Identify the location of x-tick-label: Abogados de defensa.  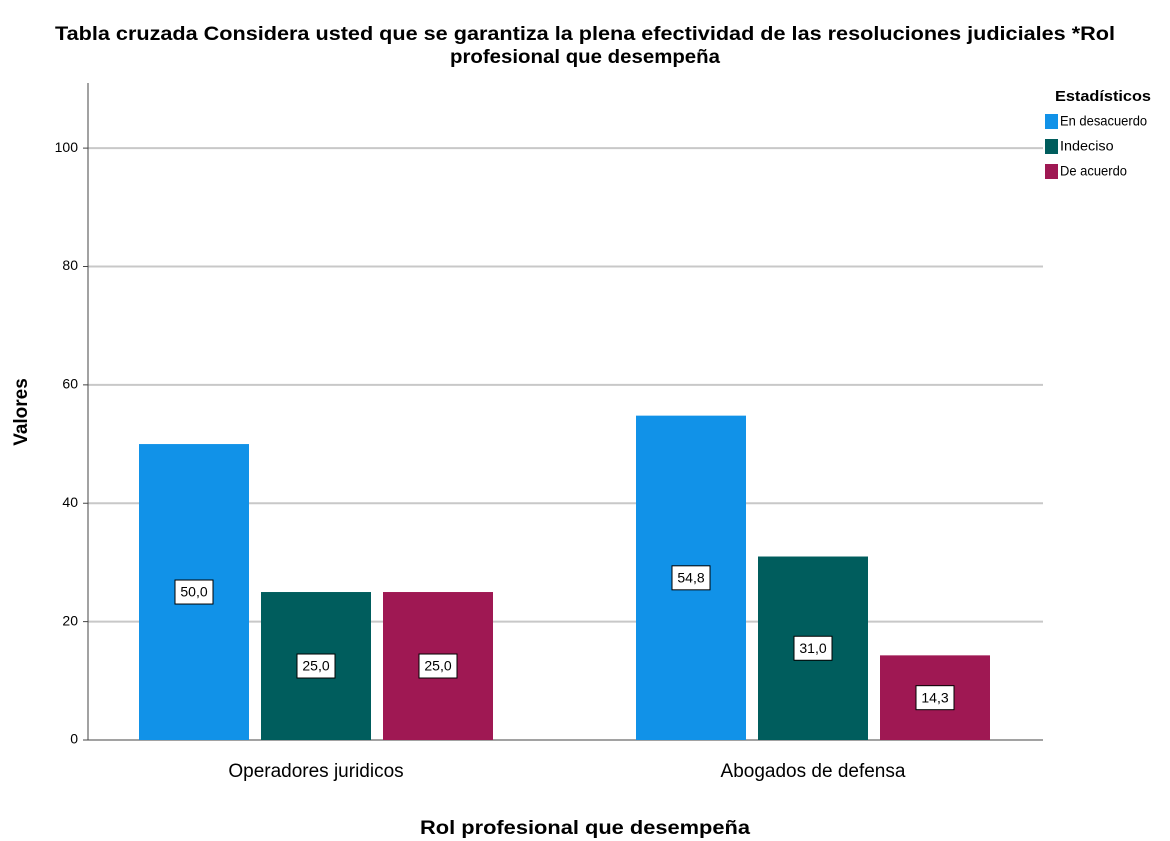
(813, 771).